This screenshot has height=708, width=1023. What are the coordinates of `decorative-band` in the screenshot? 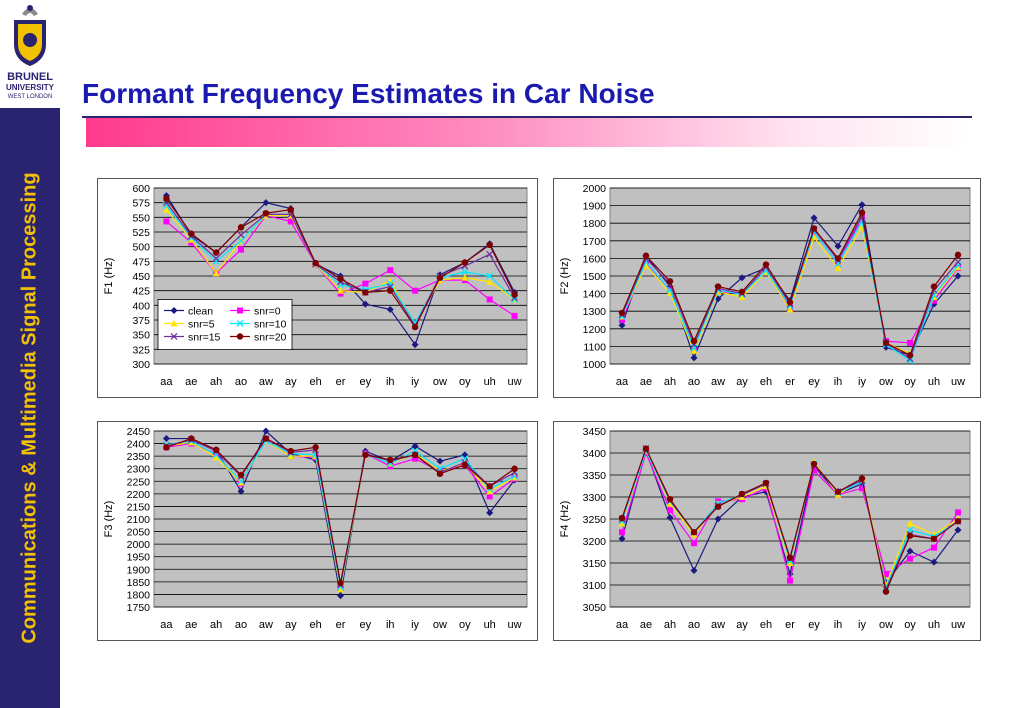 It's located at (529, 132).